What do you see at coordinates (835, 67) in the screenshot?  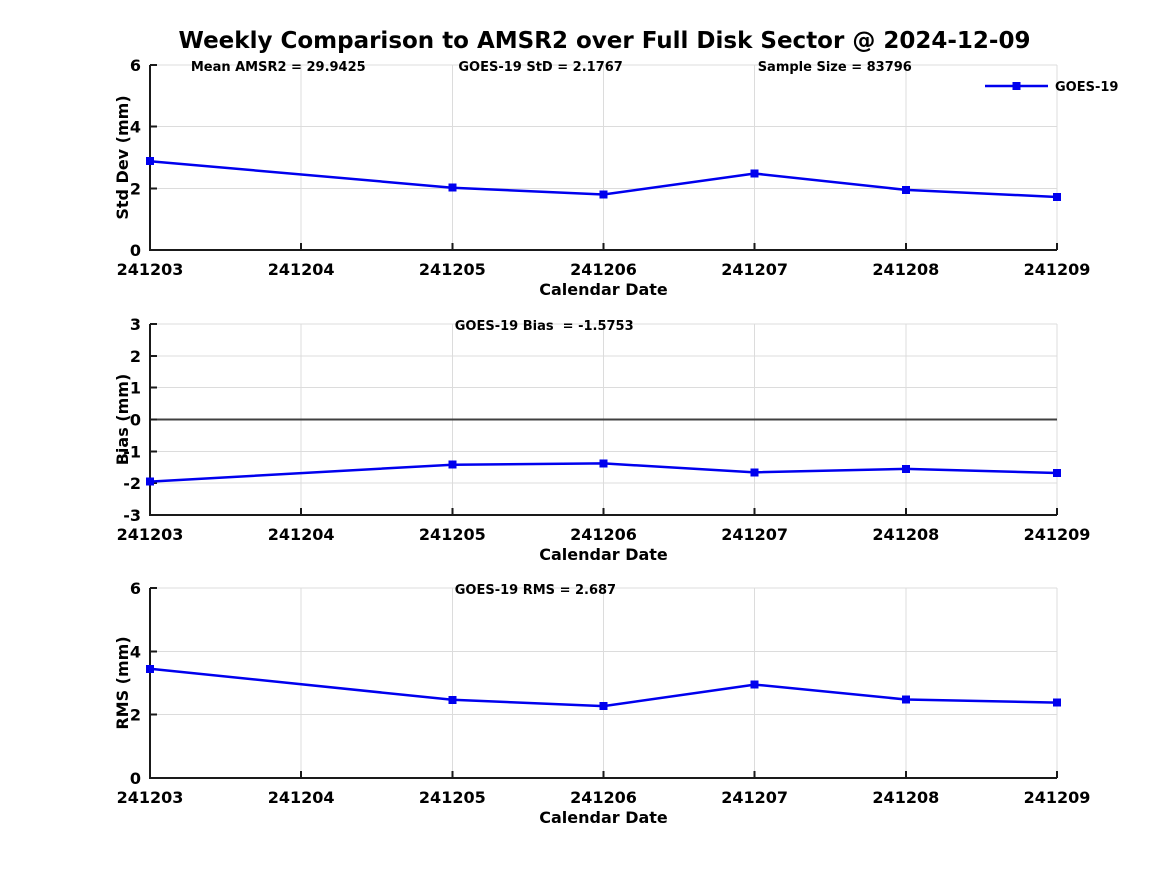 I see `stat-annotation: Sample Size = 83796` at bounding box center [835, 67].